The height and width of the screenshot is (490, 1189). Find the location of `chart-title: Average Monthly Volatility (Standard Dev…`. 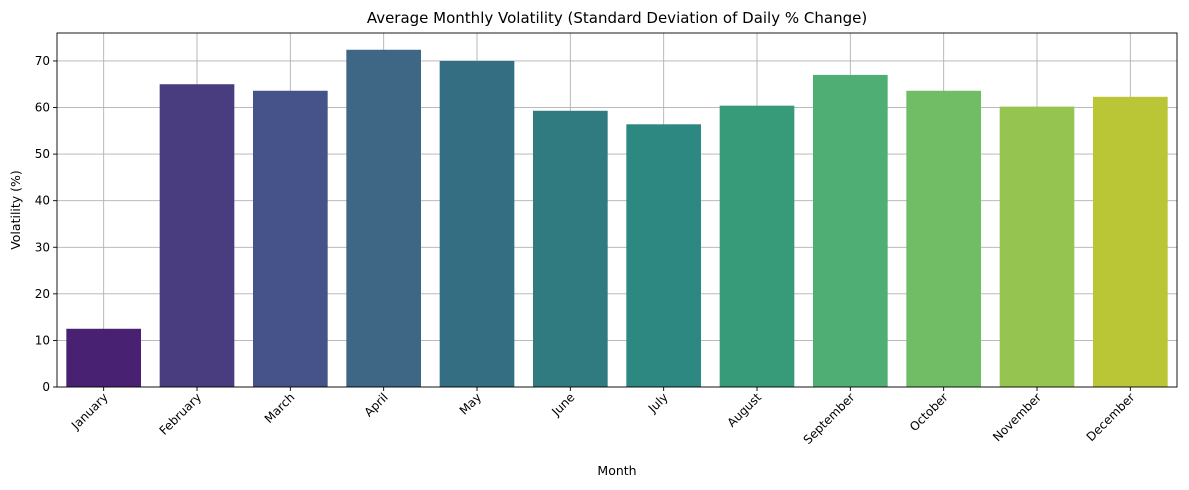

chart-title: Average Monthly Volatility (Standard Dev… is located at coordinates (617, 18).